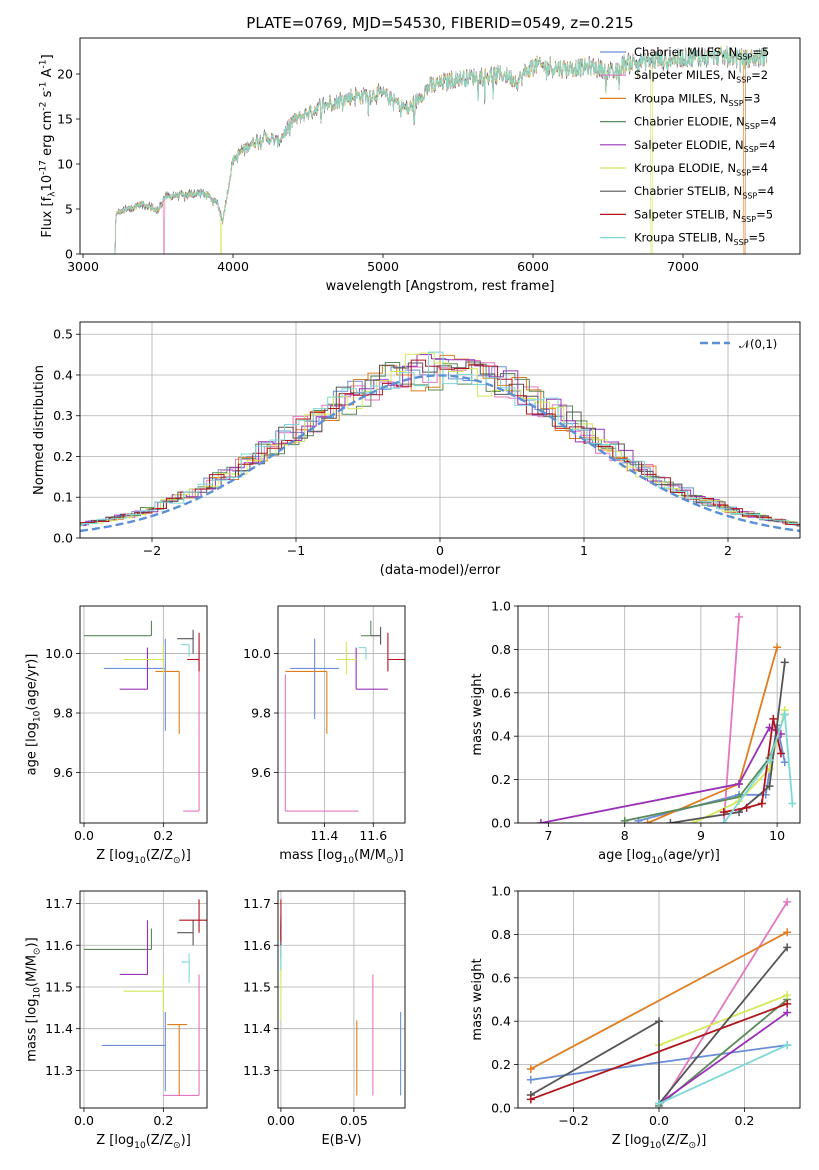 This screenshot has height=1170, width=819. Describe the element at coordinates (501, 606) in the screenshot. I see `y-tick-label: 1.0` at that location.